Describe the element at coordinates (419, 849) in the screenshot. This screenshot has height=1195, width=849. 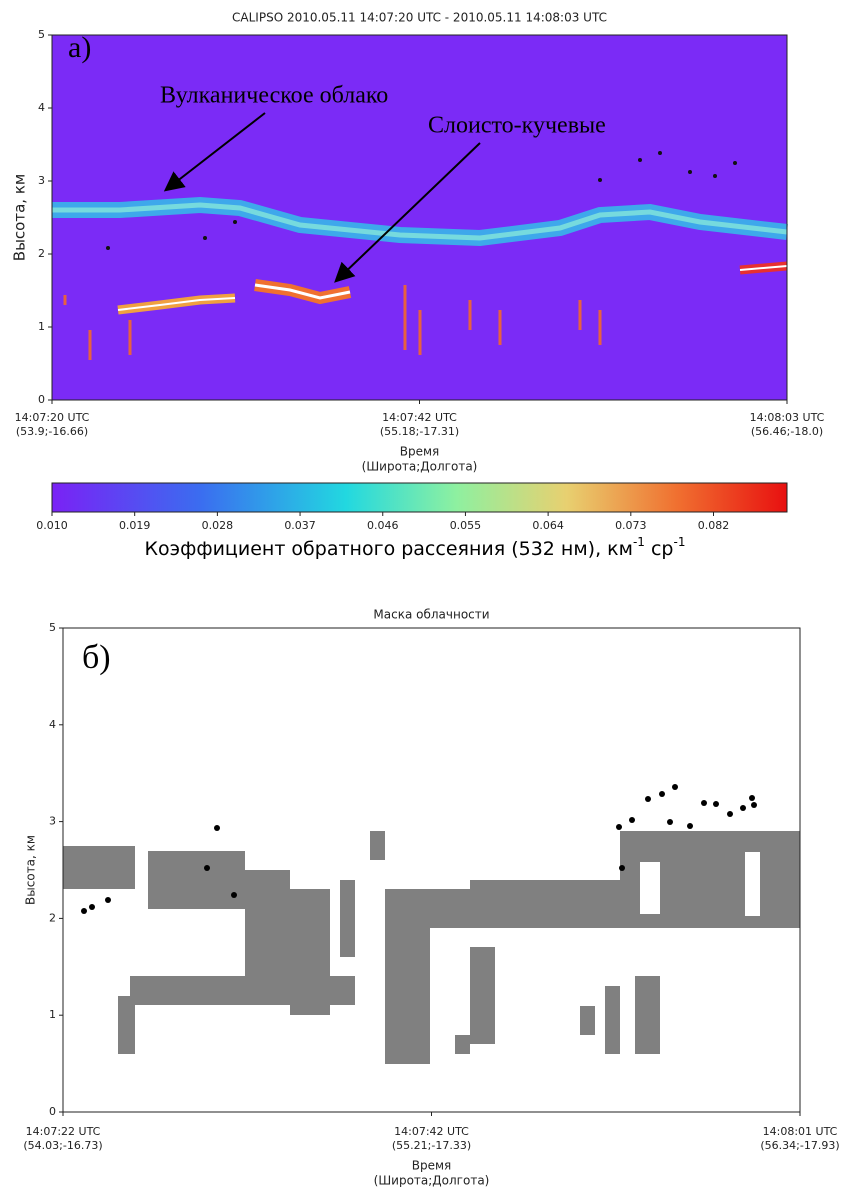
I see `dots` at that location.